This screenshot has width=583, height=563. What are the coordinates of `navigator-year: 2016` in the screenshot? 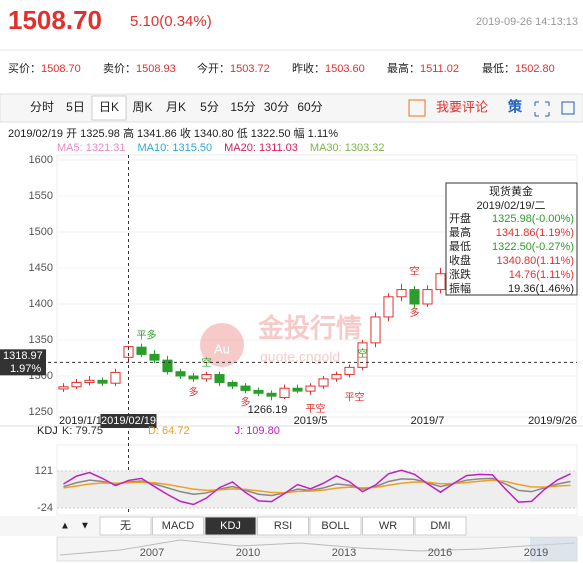 It's located at (440, 553).